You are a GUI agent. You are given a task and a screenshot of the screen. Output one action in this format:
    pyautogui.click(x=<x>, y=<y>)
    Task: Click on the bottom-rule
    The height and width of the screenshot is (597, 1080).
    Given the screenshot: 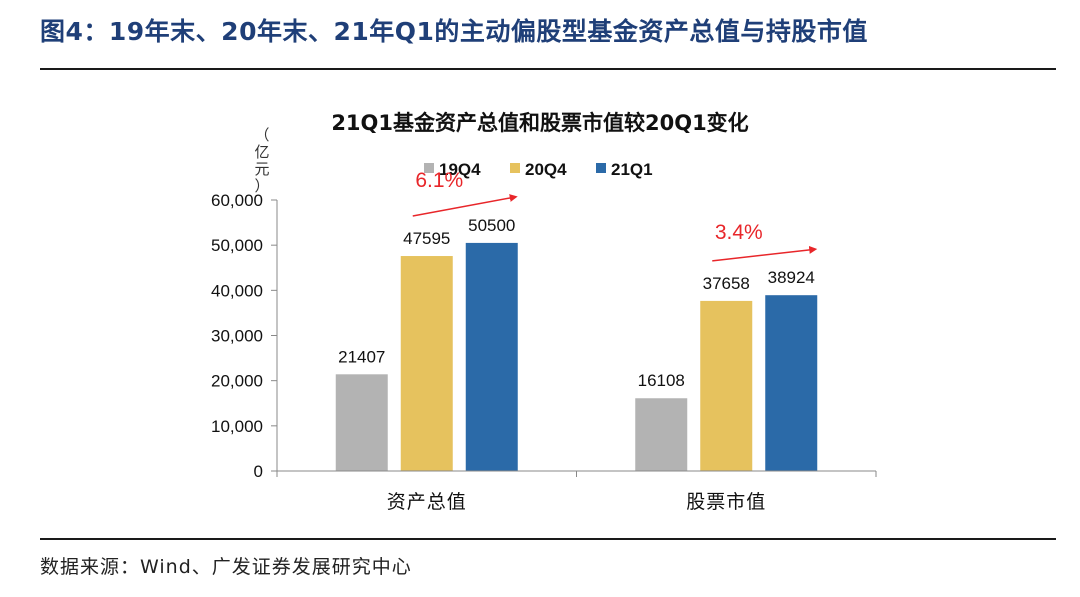 What is the action you would take?
    pyautogui.click(x=548, y=539)
    